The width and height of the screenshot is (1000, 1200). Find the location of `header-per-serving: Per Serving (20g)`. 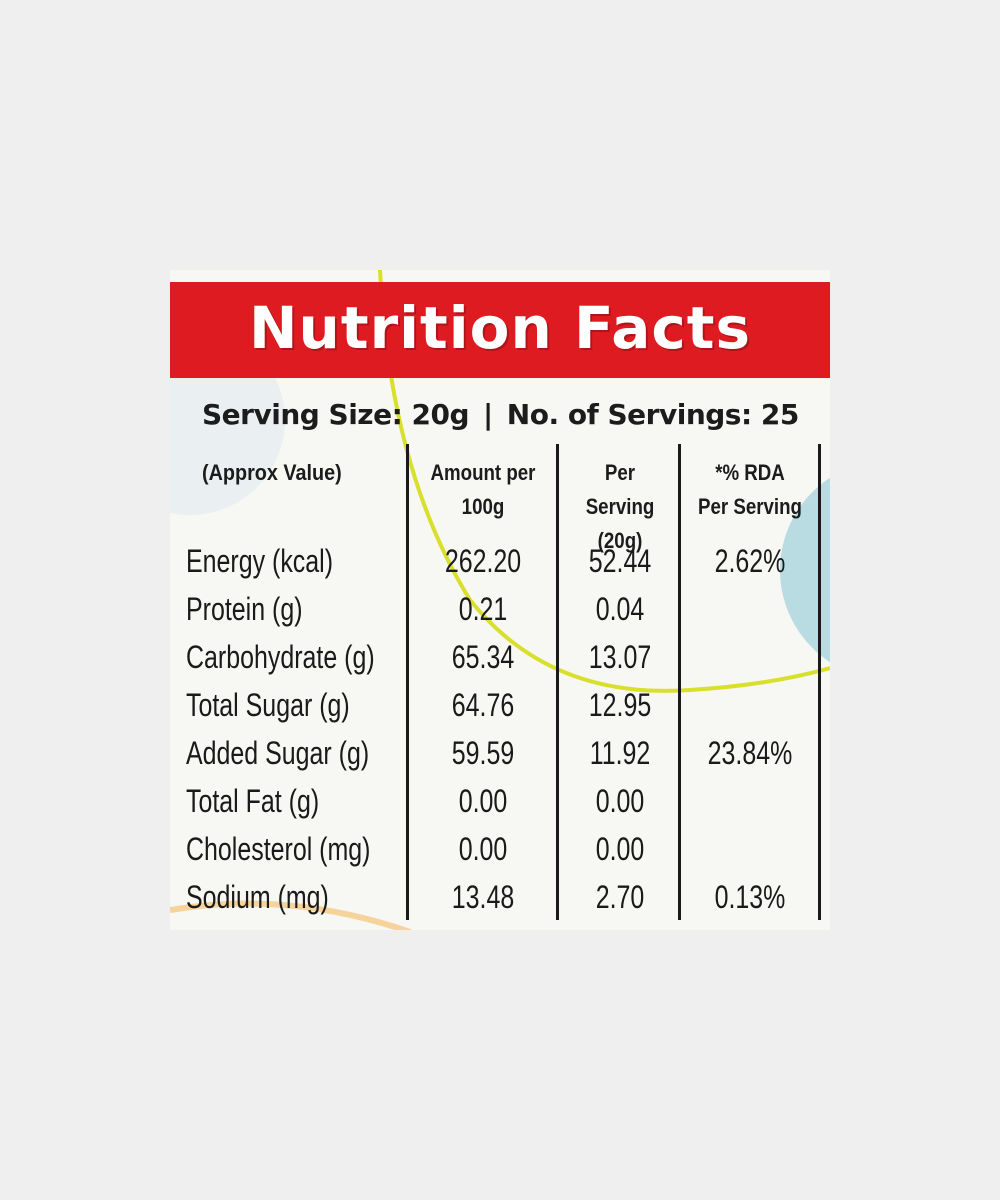

header-per-serving: Per Serving (20g) is located at coordinates (620, 507).